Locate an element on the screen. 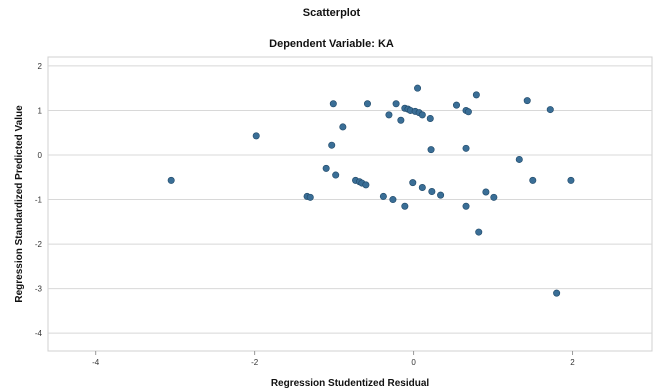 This screenshot has width=663, height=392. x-tick-label: -4 is located at coordinates (96, 362).